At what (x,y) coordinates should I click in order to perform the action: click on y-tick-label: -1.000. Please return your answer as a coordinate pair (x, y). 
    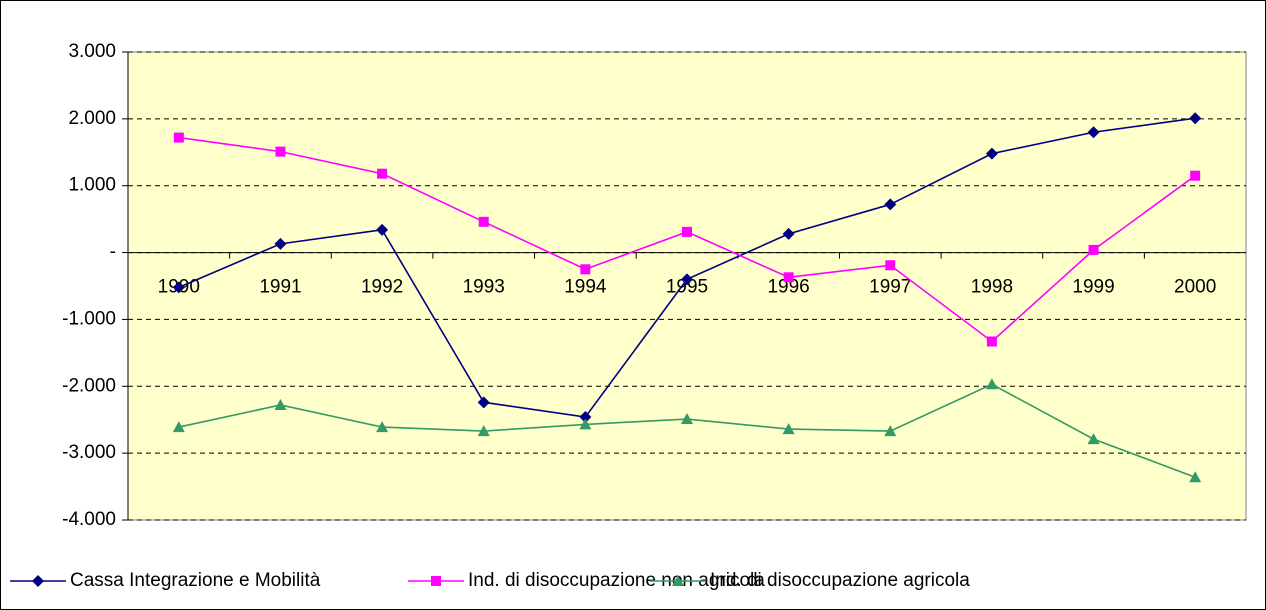
    Looking at the image, I should click on (89, 318).